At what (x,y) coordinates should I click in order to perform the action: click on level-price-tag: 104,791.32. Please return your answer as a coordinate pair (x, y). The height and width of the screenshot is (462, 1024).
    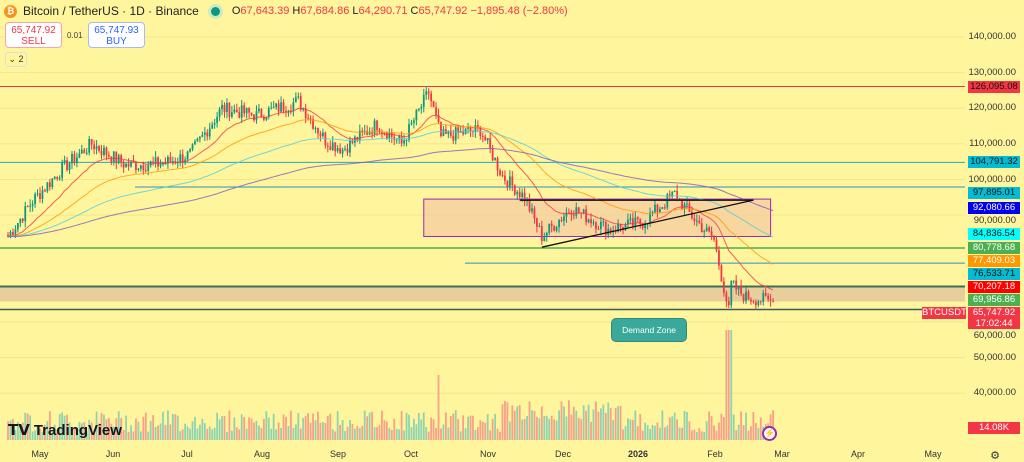
    Looking at the image, I should click on (994, 162).